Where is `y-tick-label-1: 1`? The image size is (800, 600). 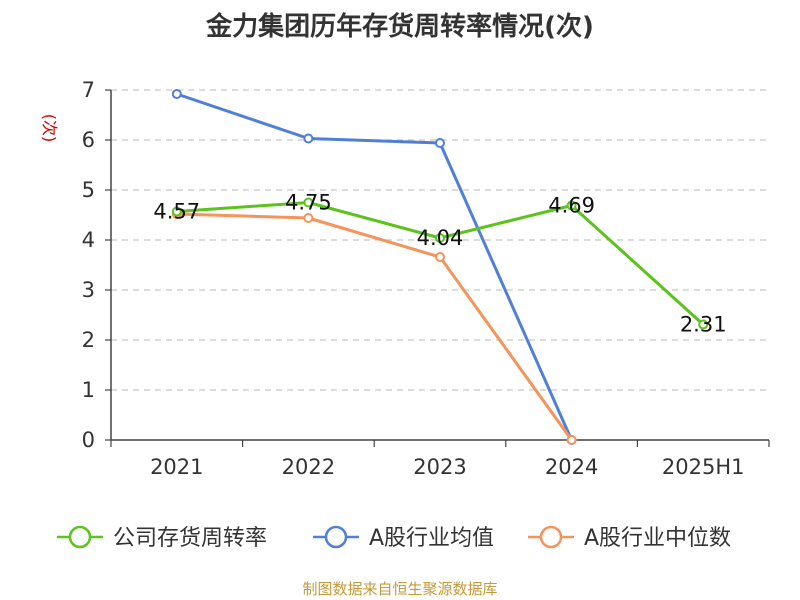 y-tick-label-1: 1 is located at coordinates (88, 390).